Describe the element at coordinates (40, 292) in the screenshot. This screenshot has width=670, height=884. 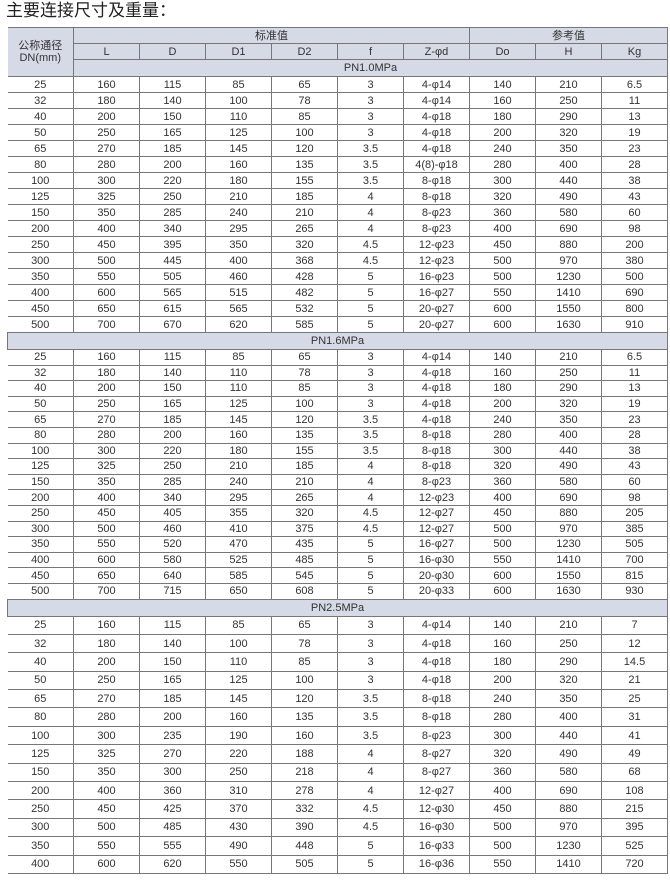
I see `dn-cell: 400` at that location.